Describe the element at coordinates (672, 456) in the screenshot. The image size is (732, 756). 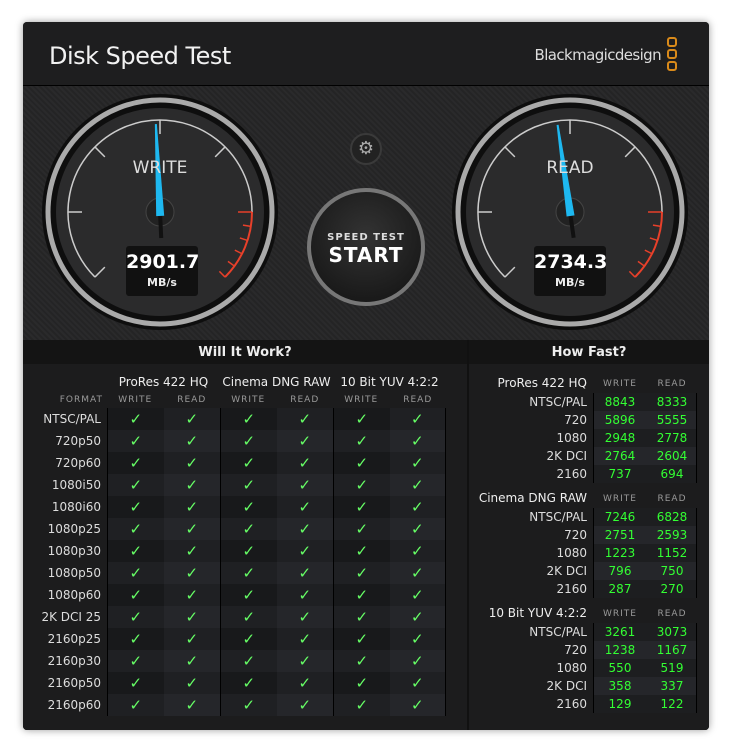
I see `read-fps-value: 2604` at that location.